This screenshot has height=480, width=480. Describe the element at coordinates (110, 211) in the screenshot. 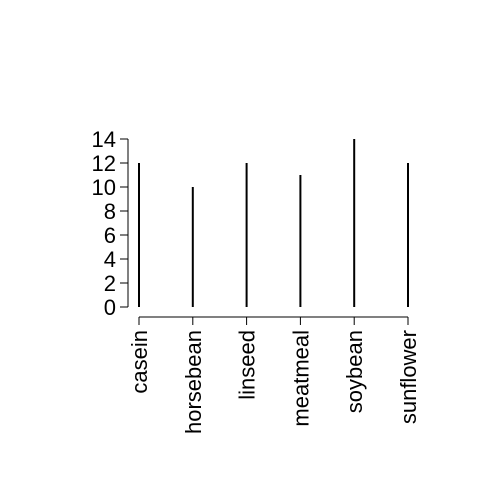

I see `y-tick-label: 8` at that location.